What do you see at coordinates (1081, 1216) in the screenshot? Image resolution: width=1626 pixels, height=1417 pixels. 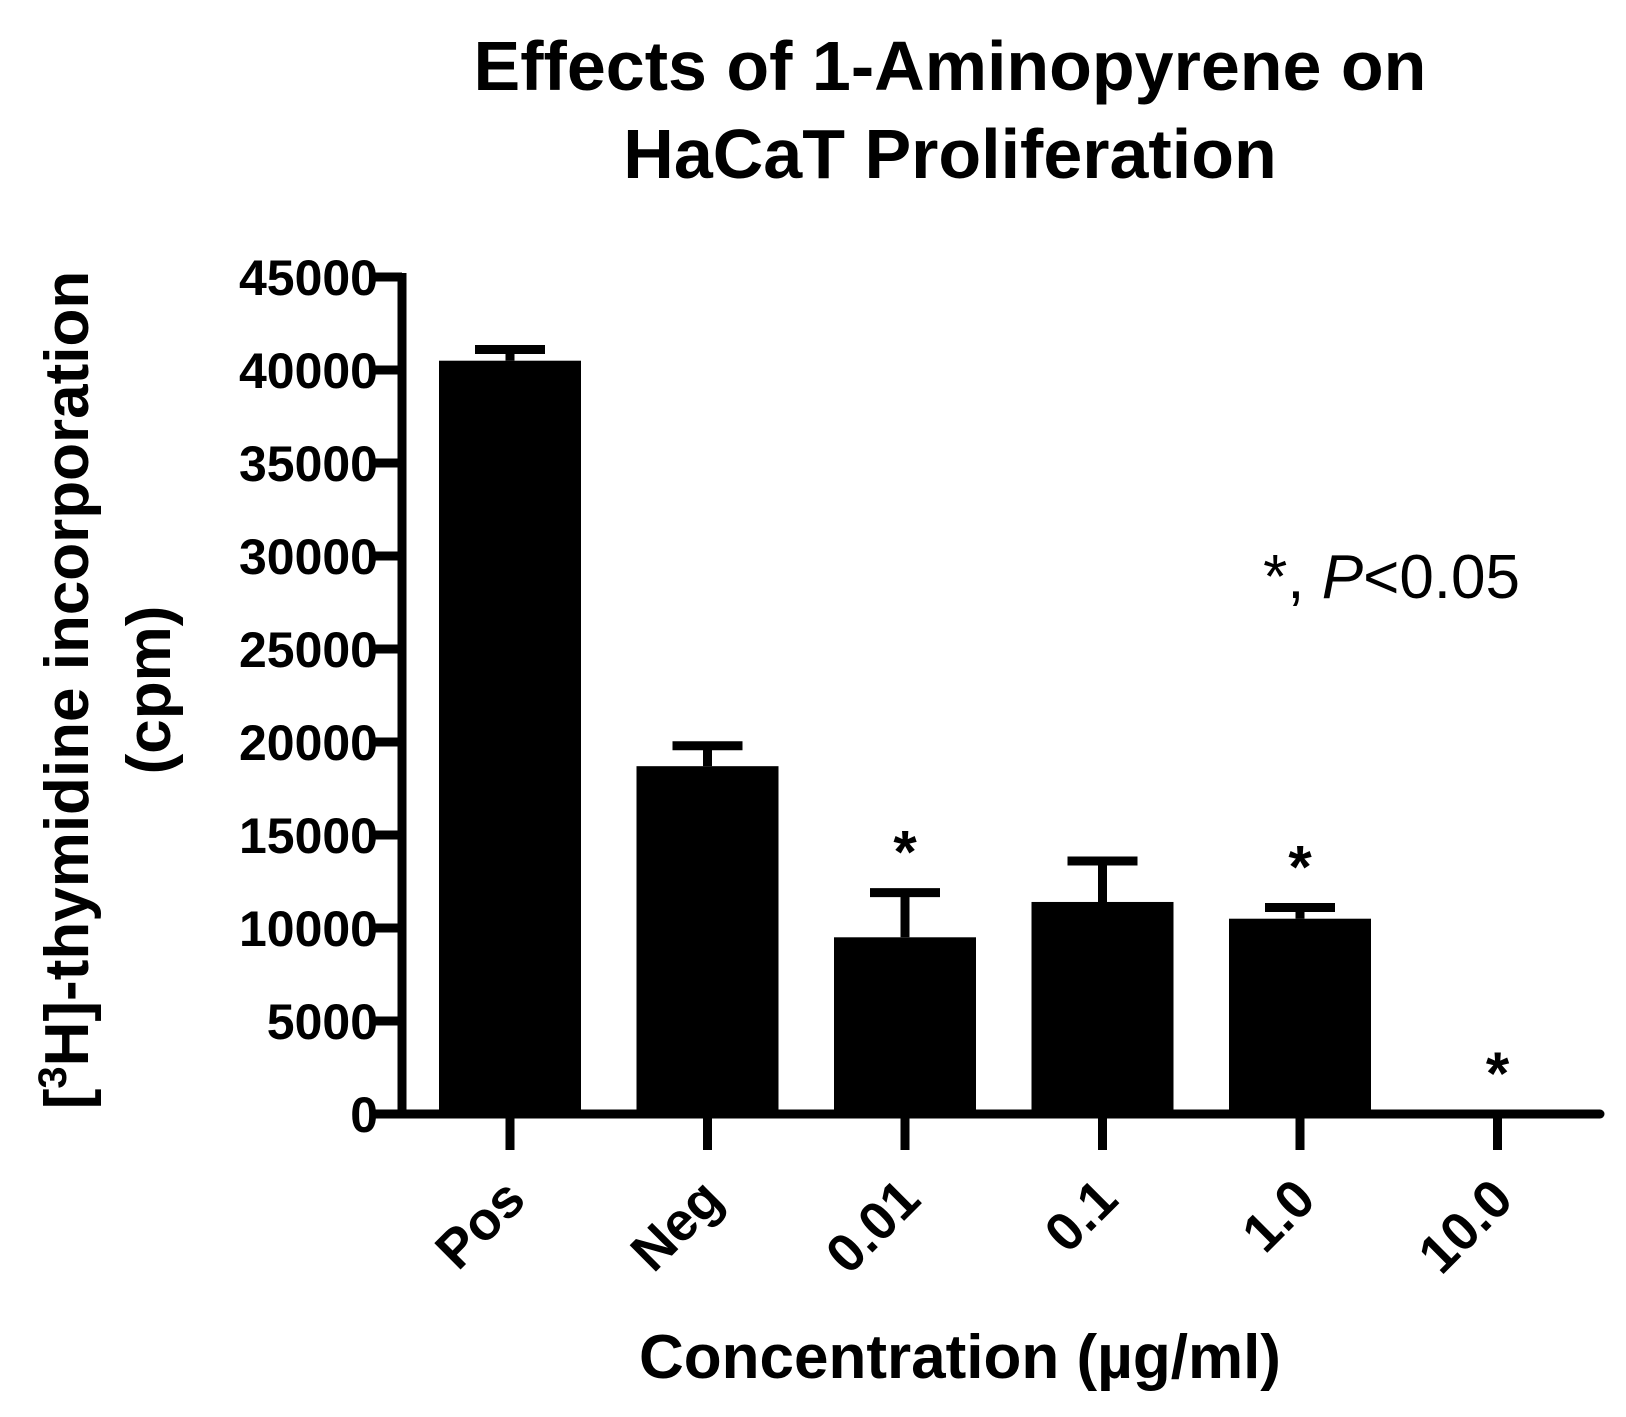 I see `x-tick-label-0.1: 0.1` at bounding box center [1081, 1216].